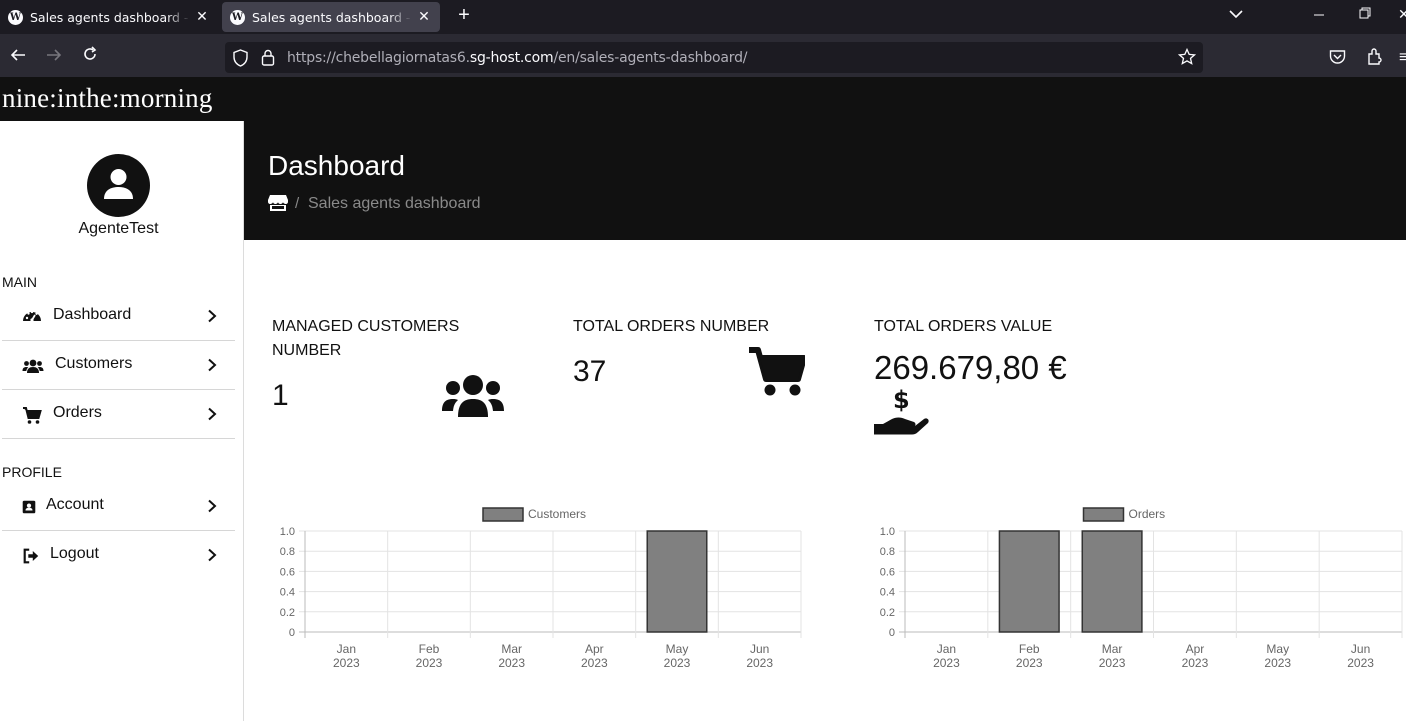  Describe the element at coordinates (54, 57) in the screenshot. I see `forward-arrow-icon` at that location.